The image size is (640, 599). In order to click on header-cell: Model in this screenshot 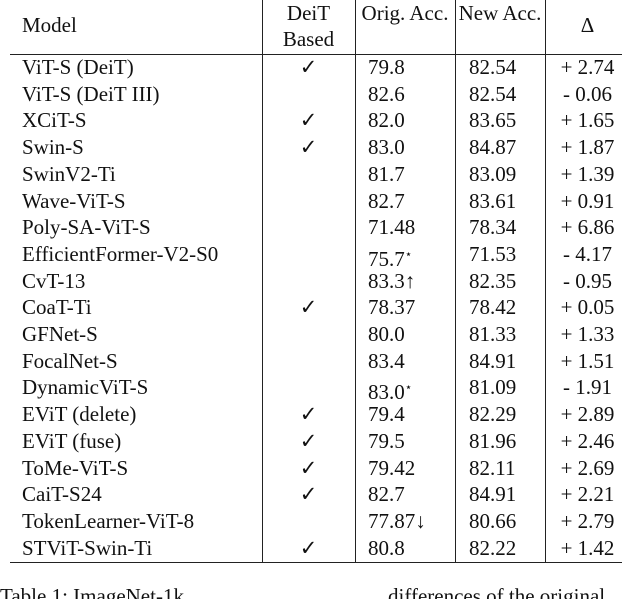, I will do `click(49, 25)`.